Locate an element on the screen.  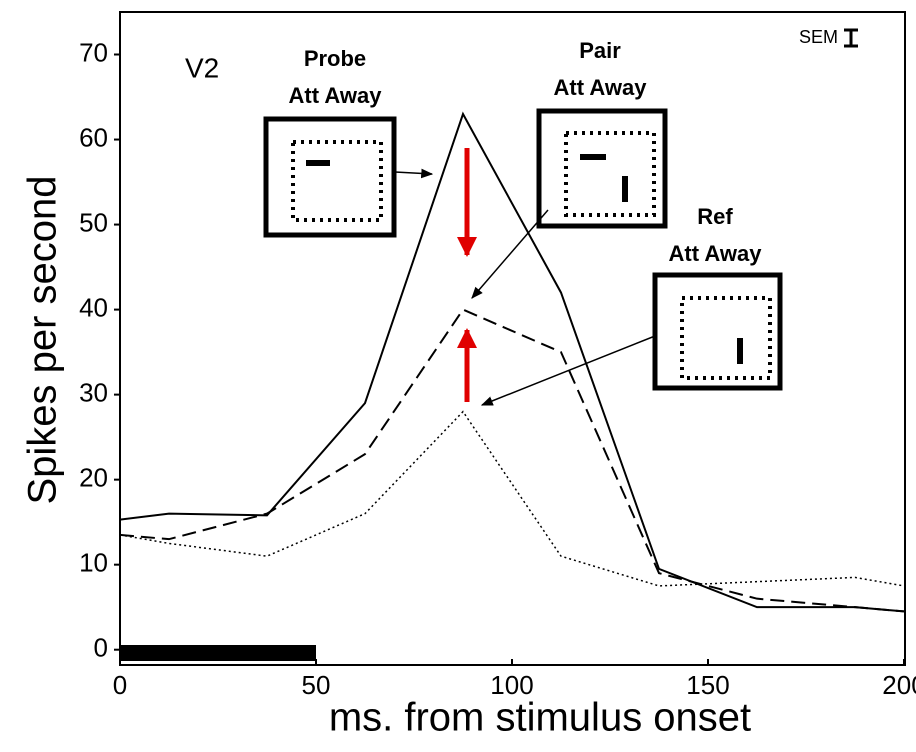
y-tick-label: 10 is located at coordinates (93, 563).